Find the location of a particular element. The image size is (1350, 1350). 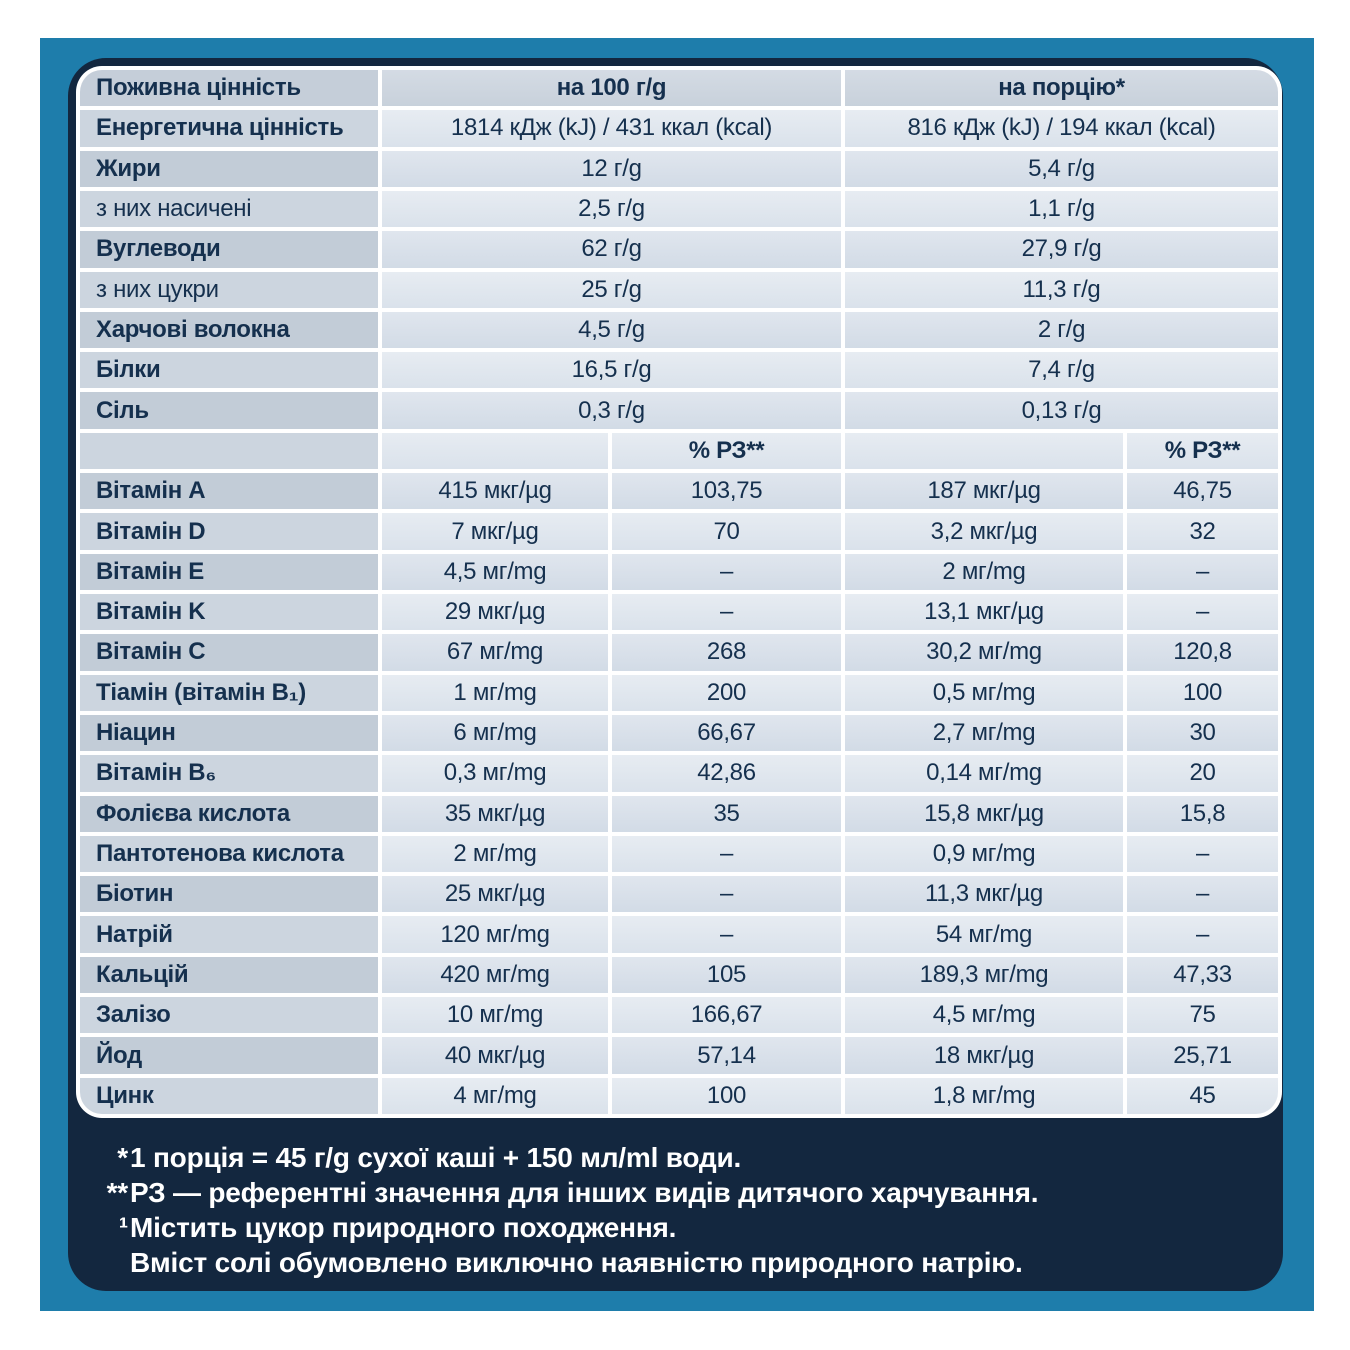

cell-label: з них насичені is located at coordinates (229, 209).